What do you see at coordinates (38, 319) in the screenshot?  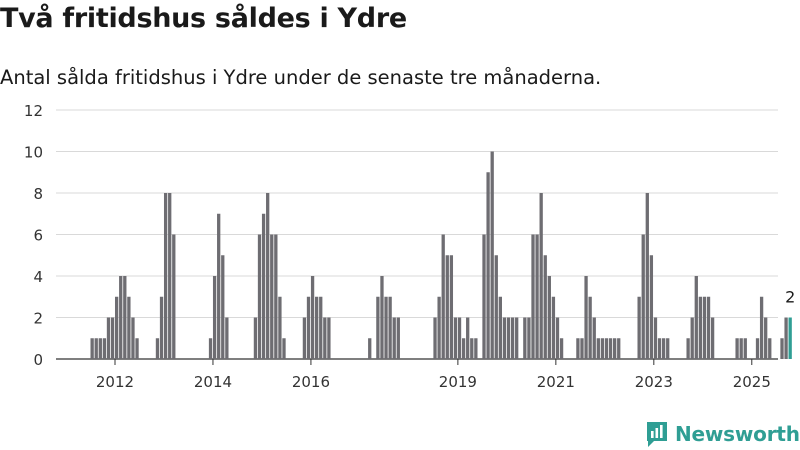 I see `y-tick-label: 2` at bounding box center [38, 319].